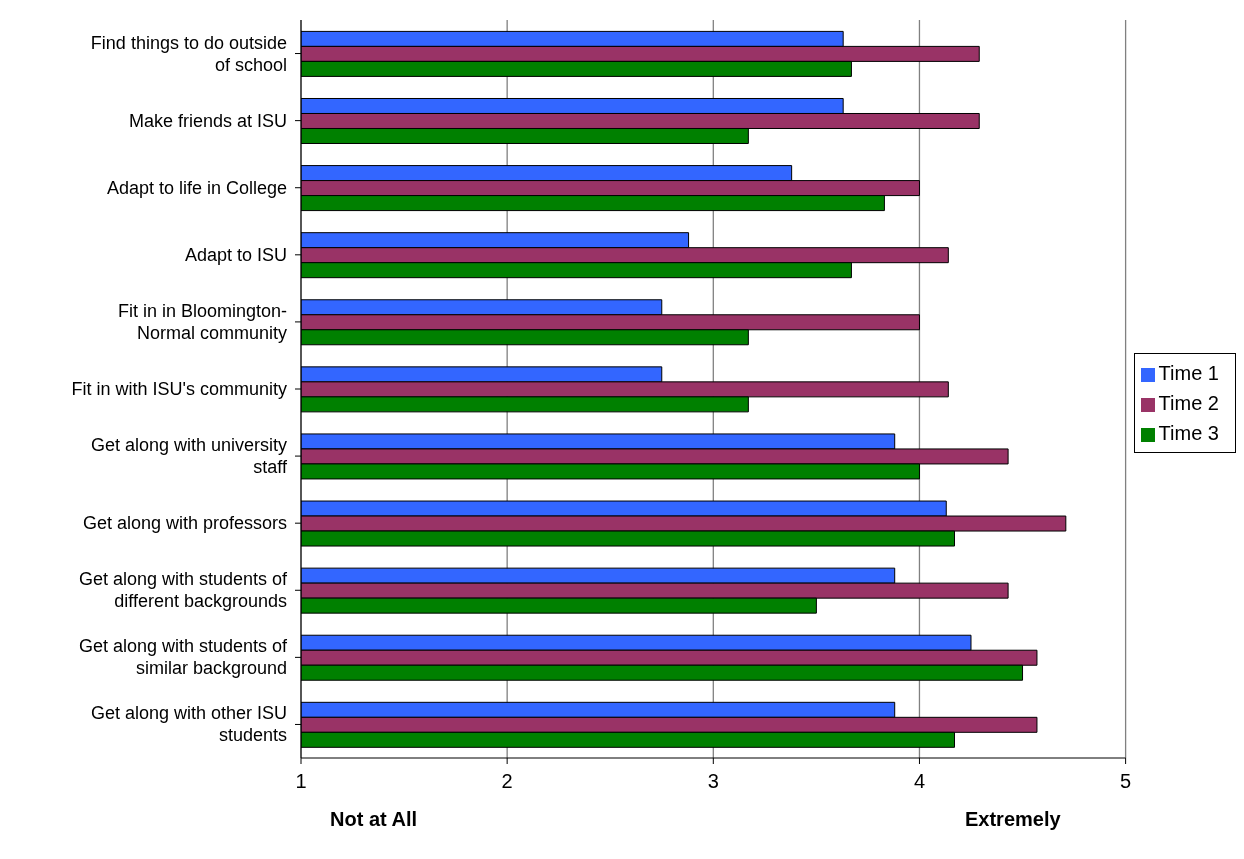 This screenshot has width=1244, height=859. What do you see at coordinates (179, 389) in the screenshot?
I see `y-tick-label: Fit in with ISU's community` at bounding box center [179, 389].